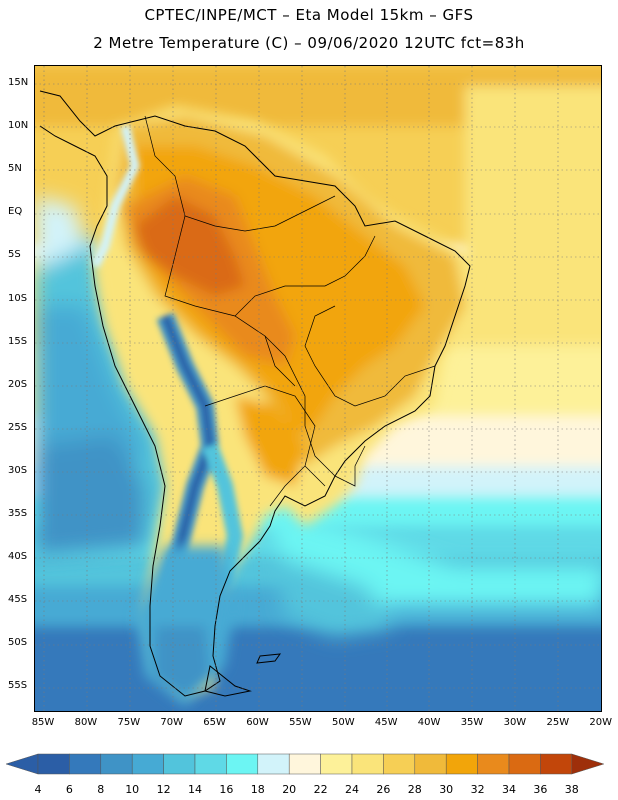  Describe the element at coordinates (433, 571) in the screenshot. I see `atlantic-cold-plume` at that location.